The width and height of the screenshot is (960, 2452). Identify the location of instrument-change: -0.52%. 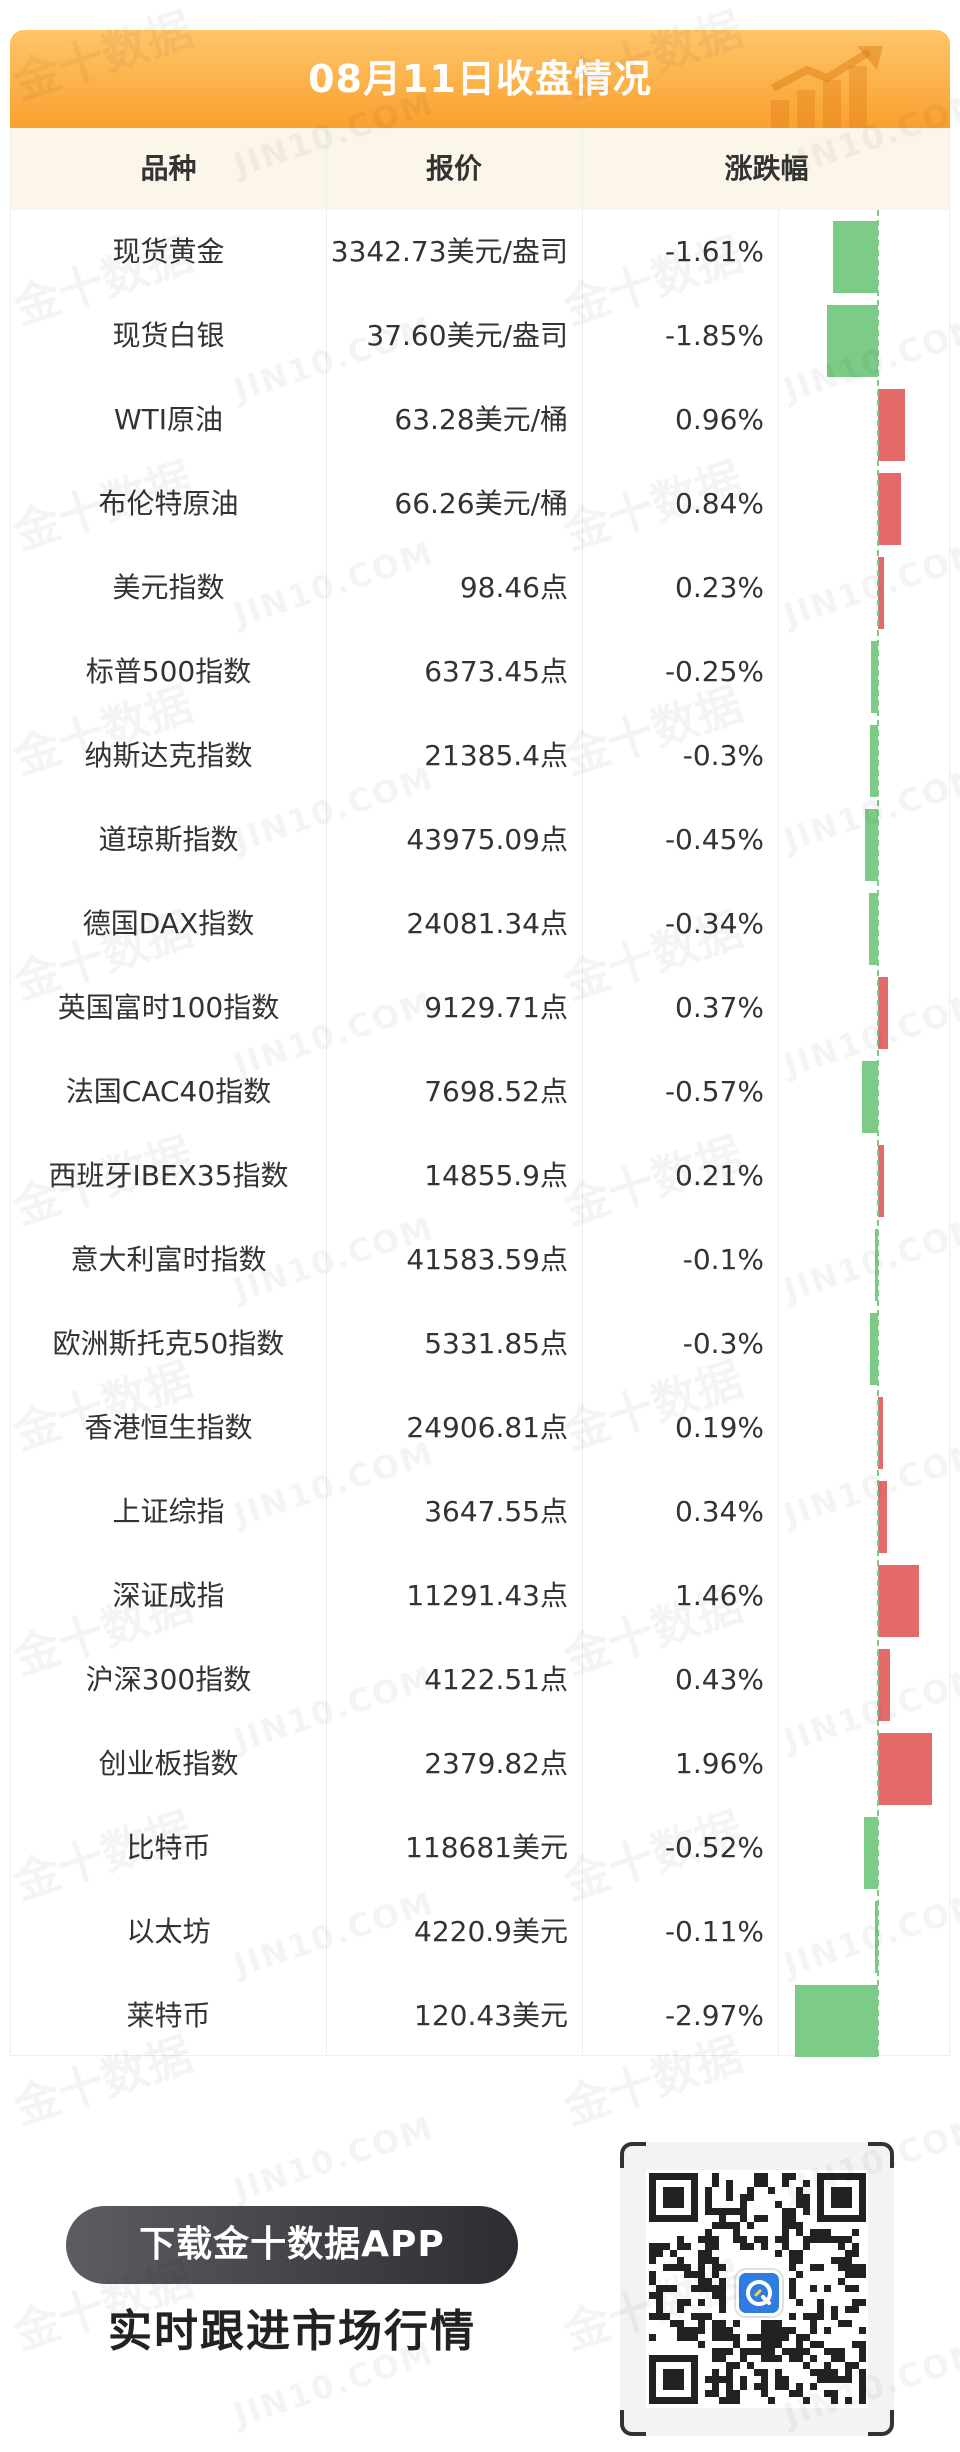
(714, 1847).